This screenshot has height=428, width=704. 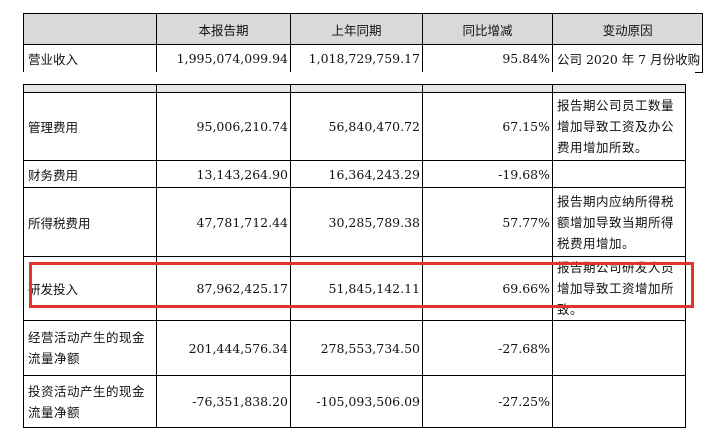 I want to click on header-current-period: 本报告期, so click(x=223, y=29).